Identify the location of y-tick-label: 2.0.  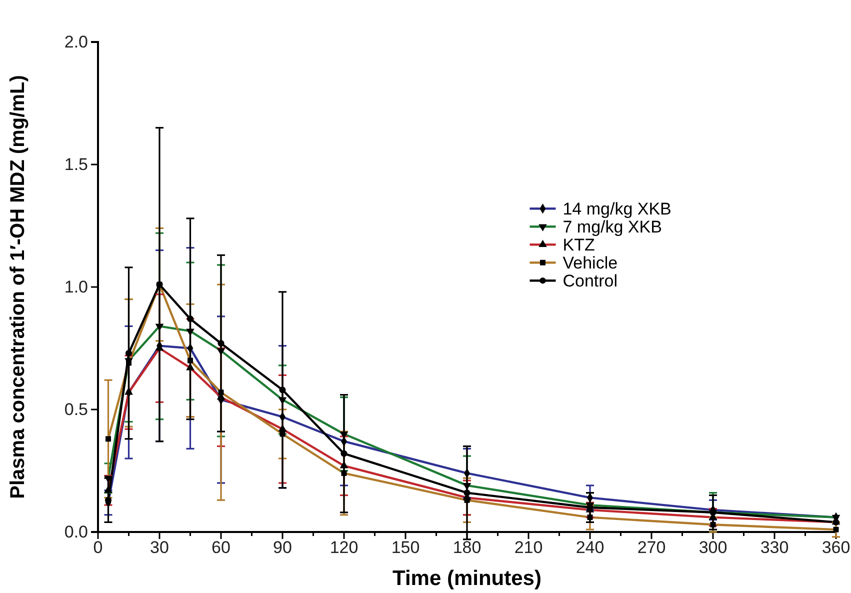
(76, 42).